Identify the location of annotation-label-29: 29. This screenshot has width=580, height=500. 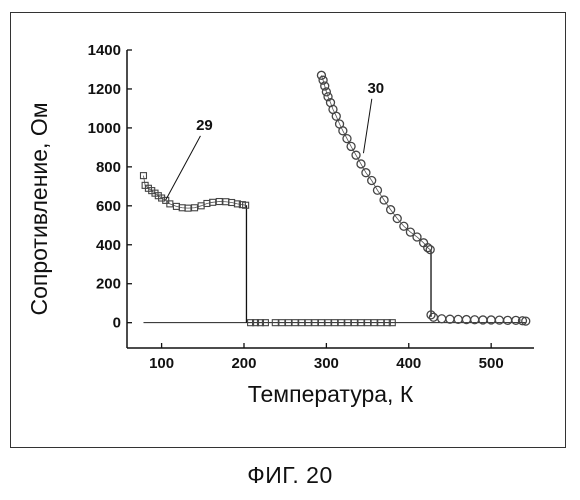
(204, 125).